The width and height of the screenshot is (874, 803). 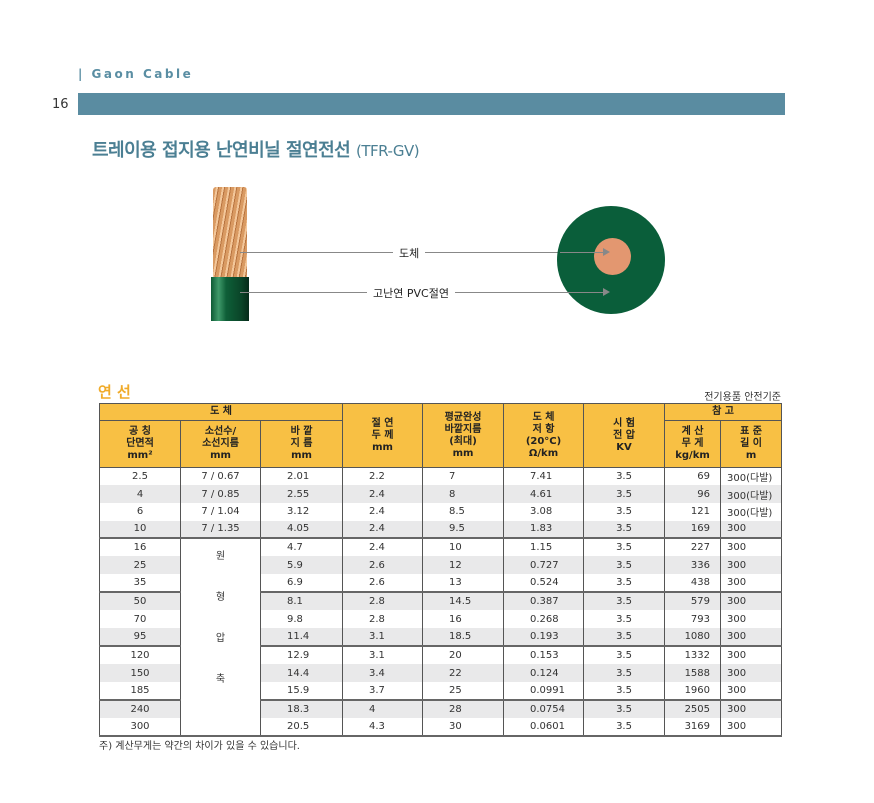 I want to click on standard-label: 전기용품 안전기준, so click(x=742, y=397).